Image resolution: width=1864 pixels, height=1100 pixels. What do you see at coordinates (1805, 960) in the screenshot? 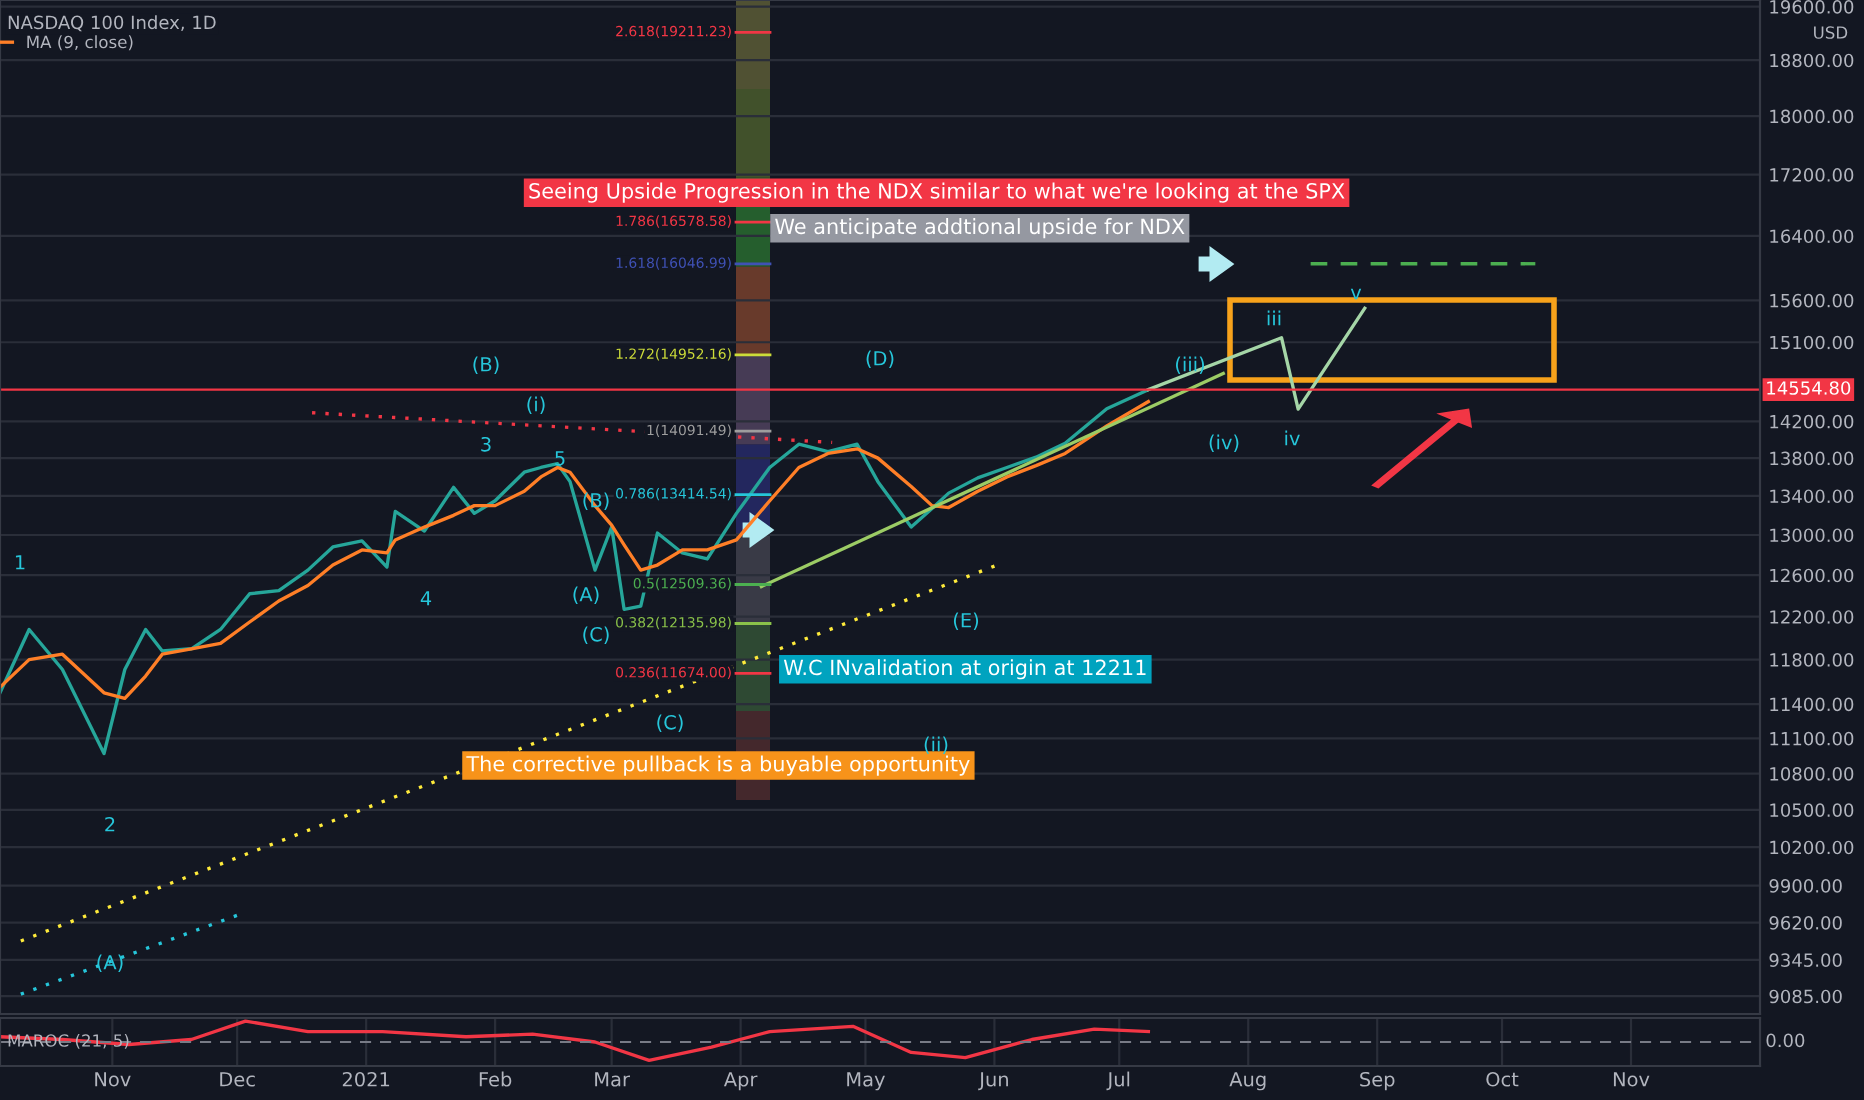
I see `y-tick-label: 9345.00` at bounding box center [1805, 960].